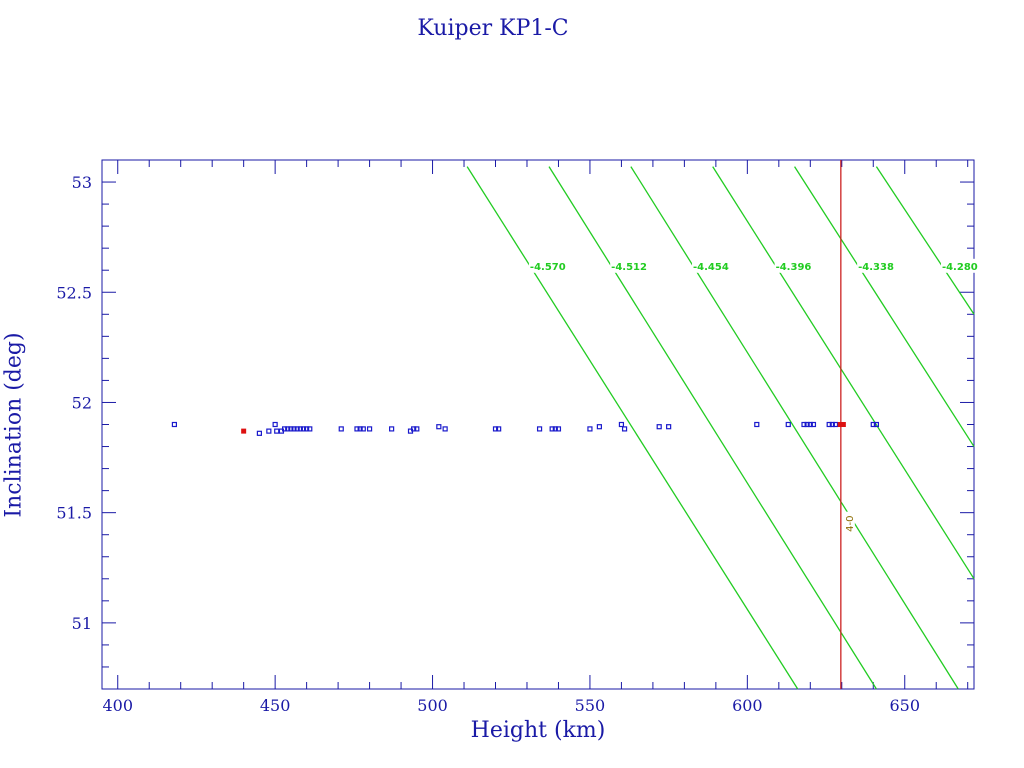  I want to click on y-tick-label: 52.5, so click(74, 292).